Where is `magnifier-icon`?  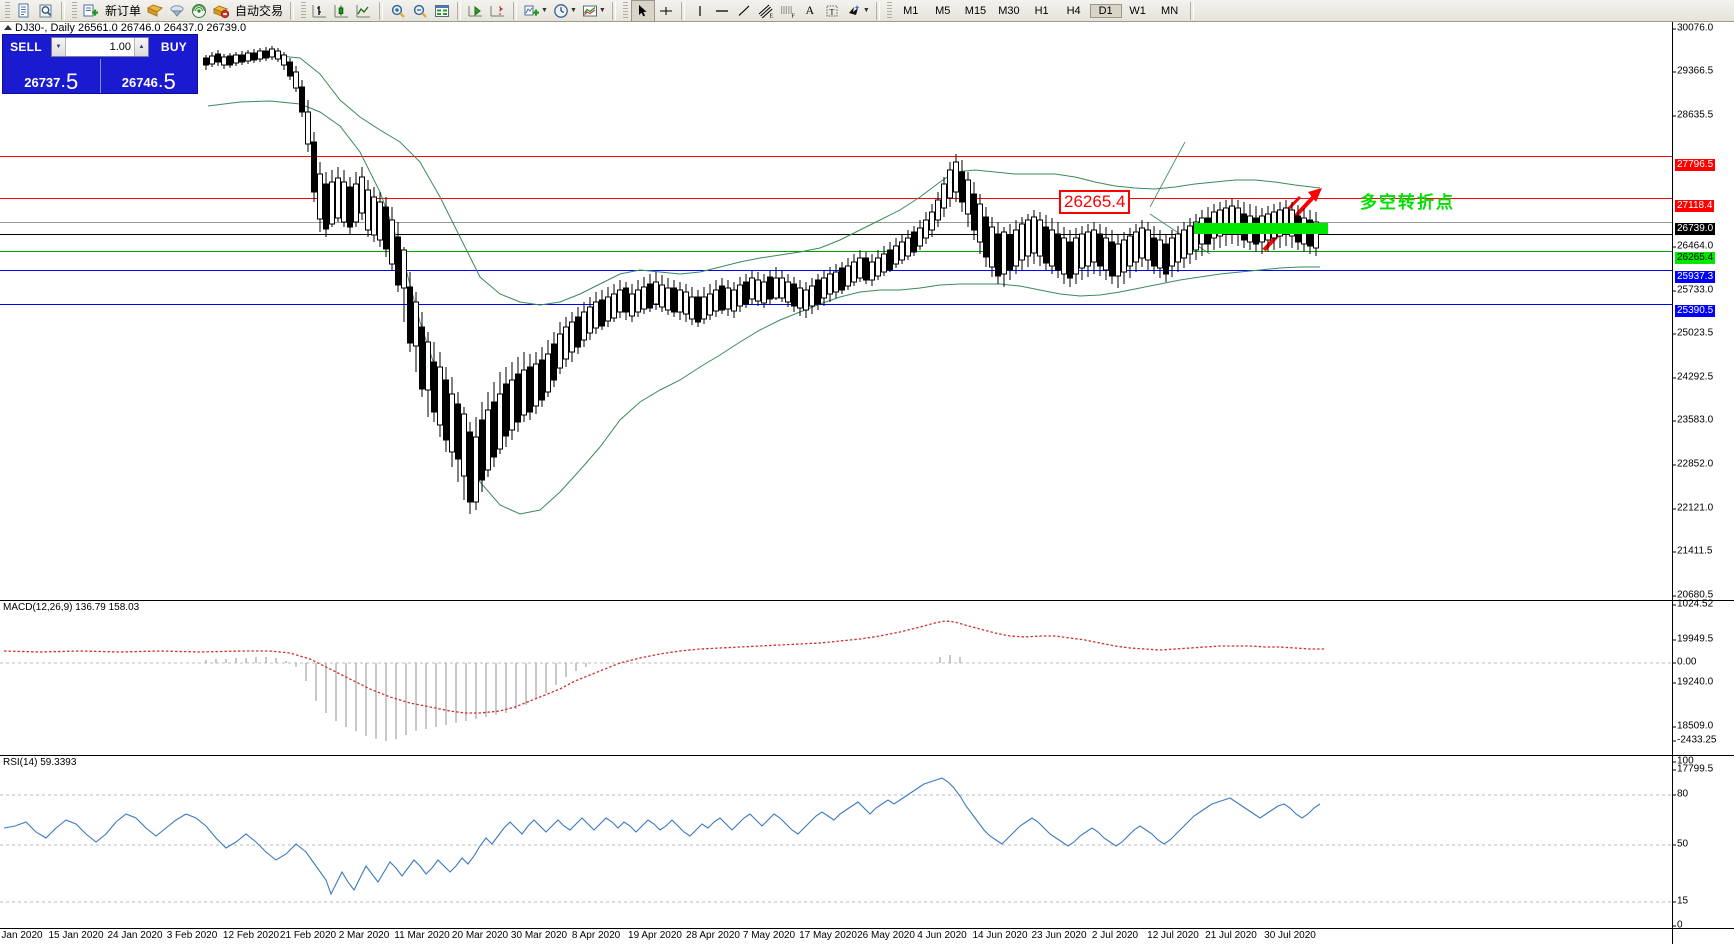 magnifier-icon is located at coordinates (46, 11).